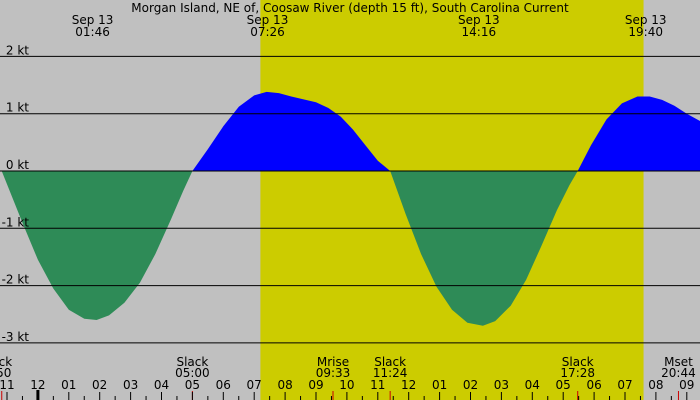 The image size is (700, 400). I want to click on event-name-label: Mrise, so click(333, 362).